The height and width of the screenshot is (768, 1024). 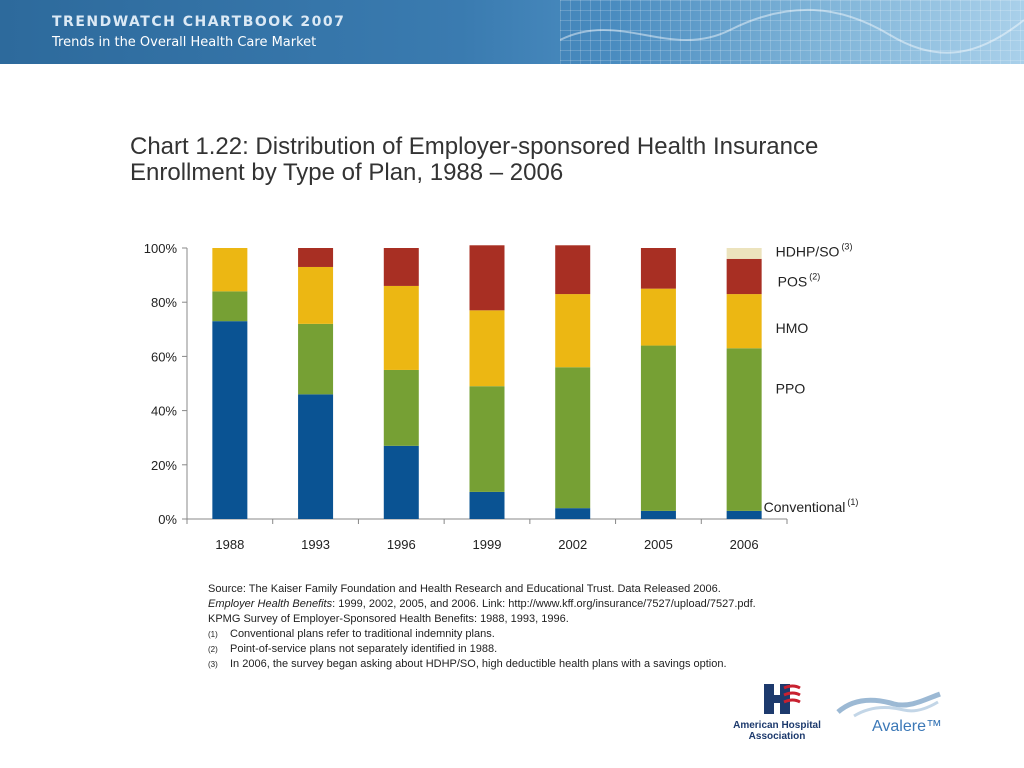 I want to click on x-tick-label: 2006, so click(x=744, y=544).